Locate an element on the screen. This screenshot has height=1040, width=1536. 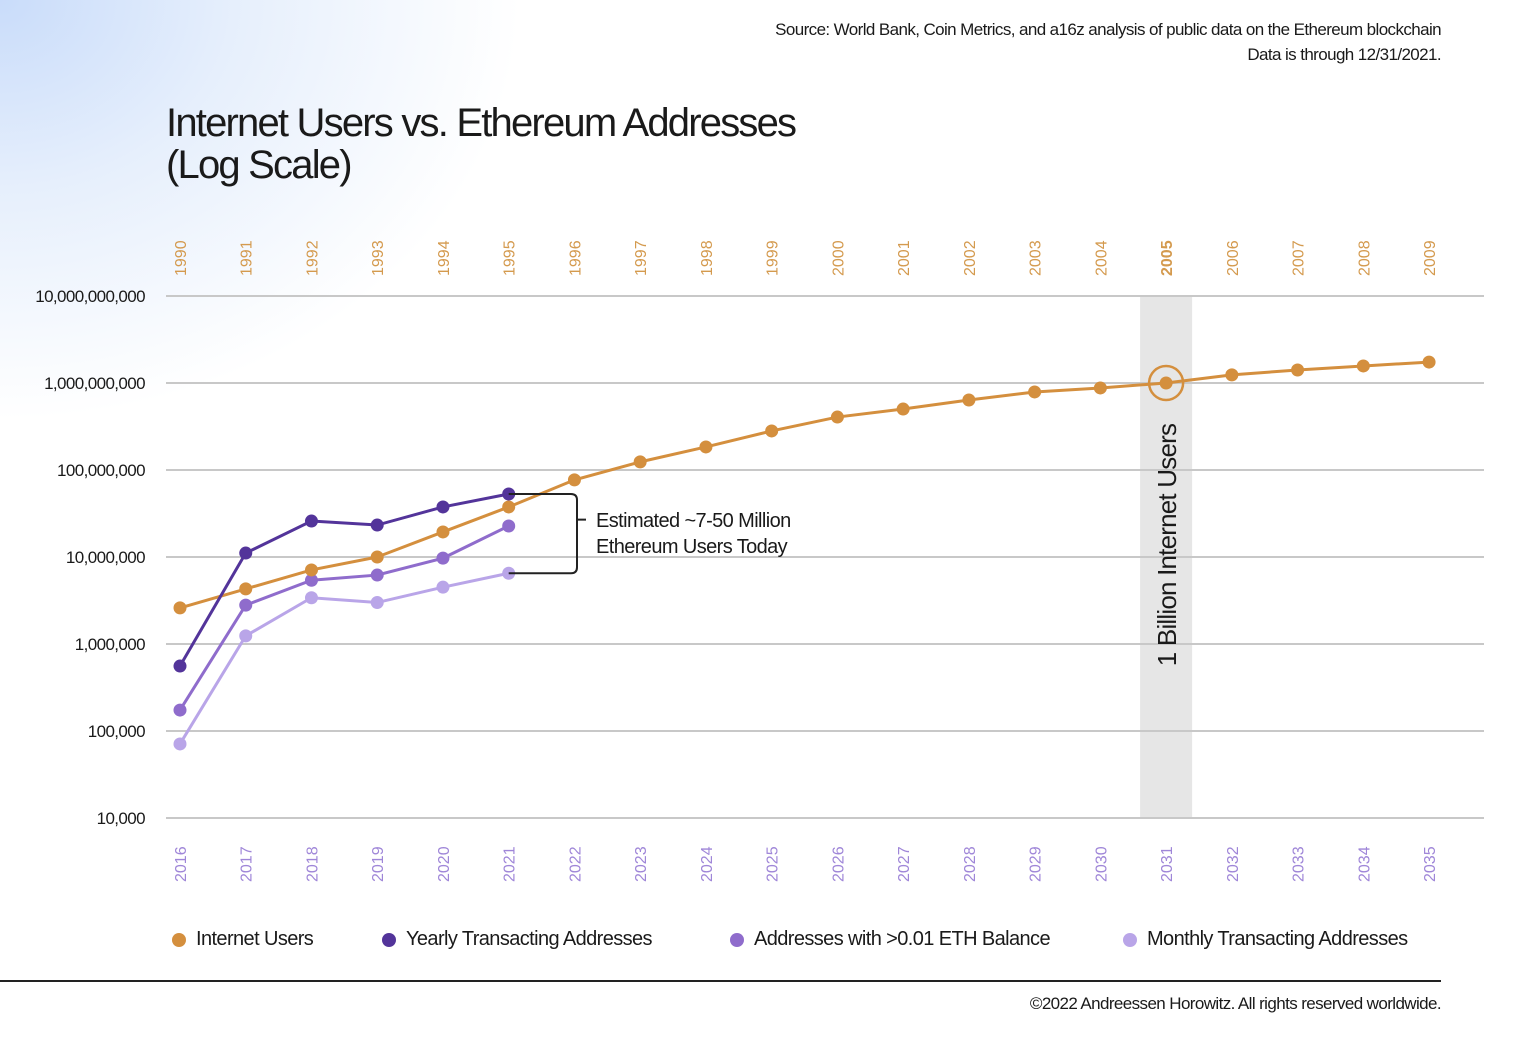
x-bottom-tick-label: 2021 is located at coordinates (510, 864).